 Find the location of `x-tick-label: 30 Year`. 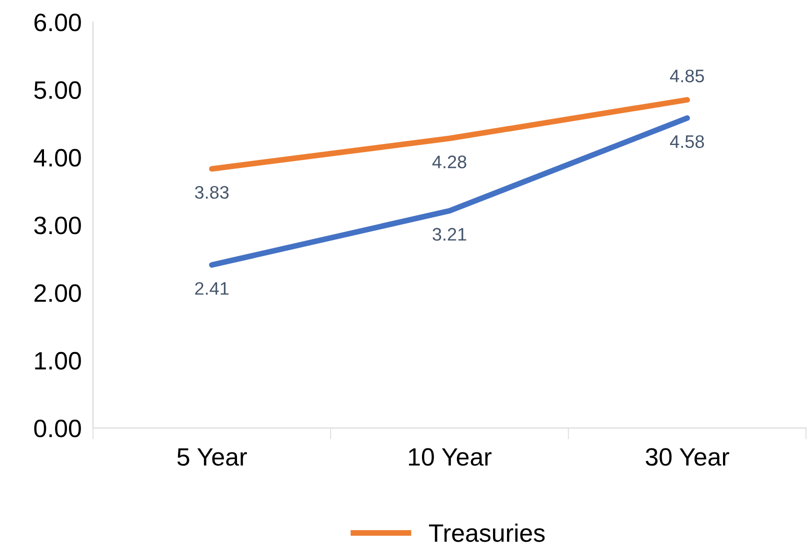

x-tick-label: 30 Year is located at coordinates (688, 457).